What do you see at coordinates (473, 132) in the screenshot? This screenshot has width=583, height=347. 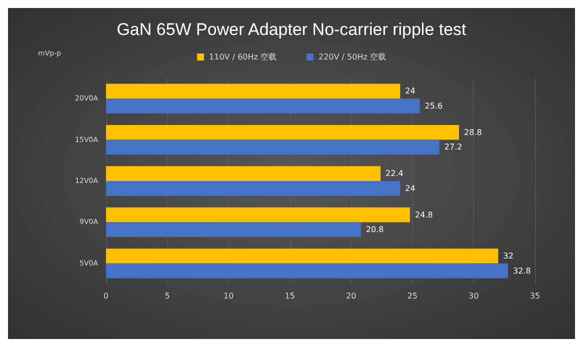 I see `data-label: 28.8` at bounding box center [473, 132].